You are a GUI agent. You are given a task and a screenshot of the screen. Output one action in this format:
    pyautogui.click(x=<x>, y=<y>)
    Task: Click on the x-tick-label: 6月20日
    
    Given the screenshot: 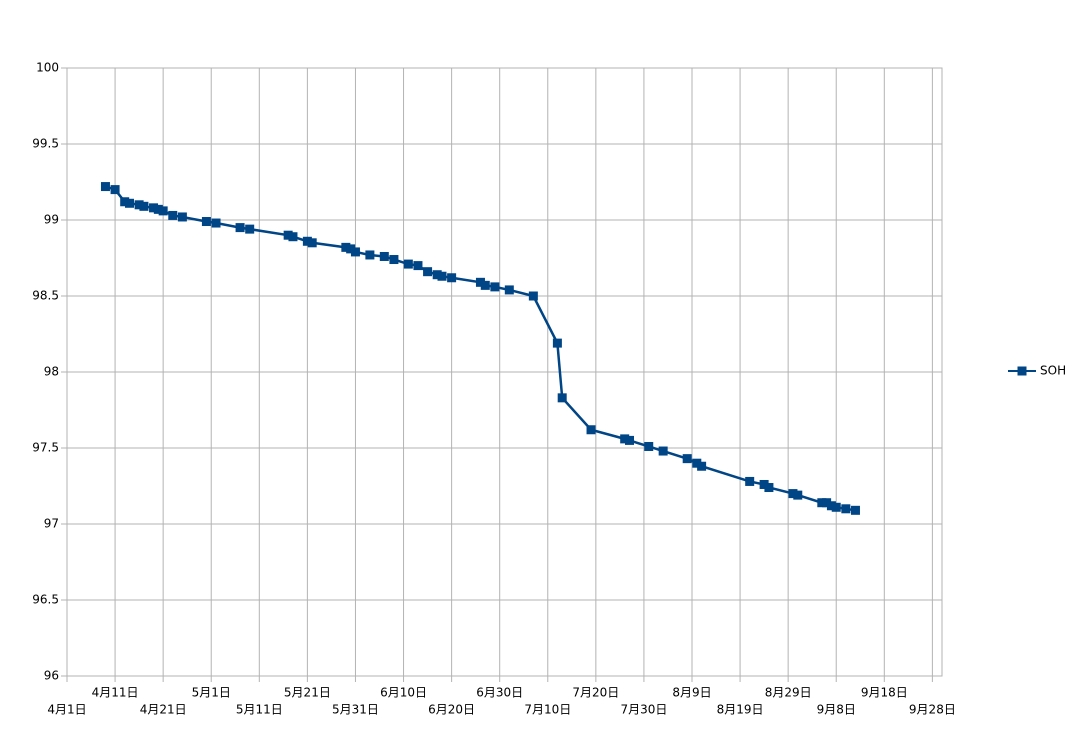 What is the action you would take?
    pyautogui.click(x=451, y=710)
    